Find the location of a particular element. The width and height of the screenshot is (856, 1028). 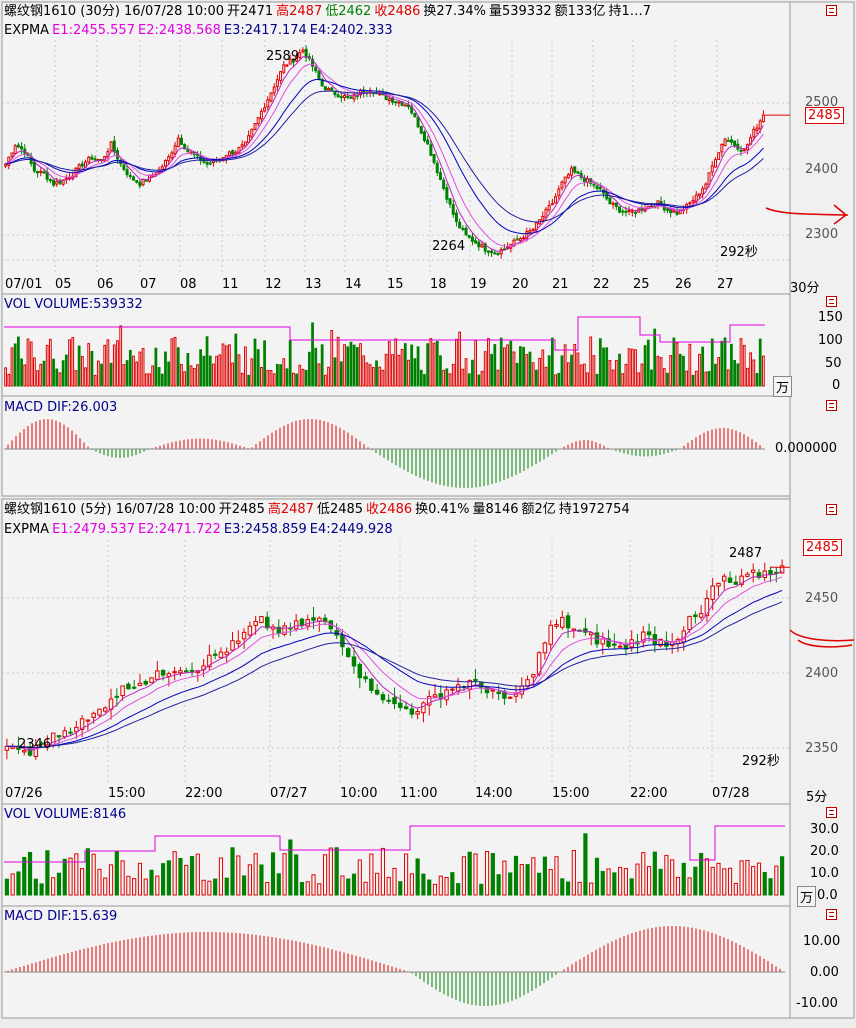

bottom-macd-close-icon is located at coordinates (831, 914).